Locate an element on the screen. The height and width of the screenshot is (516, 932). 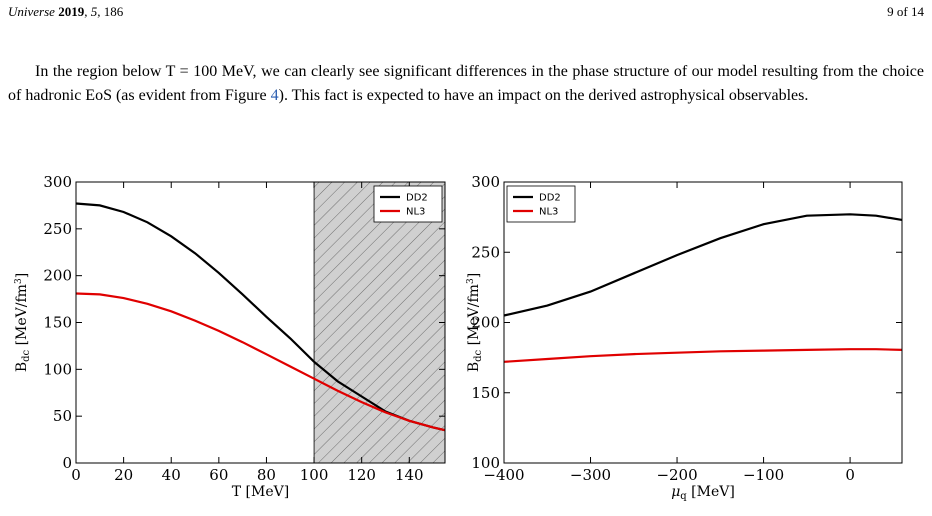
x-tick-label: −200 is located at coordinates (676, 475).